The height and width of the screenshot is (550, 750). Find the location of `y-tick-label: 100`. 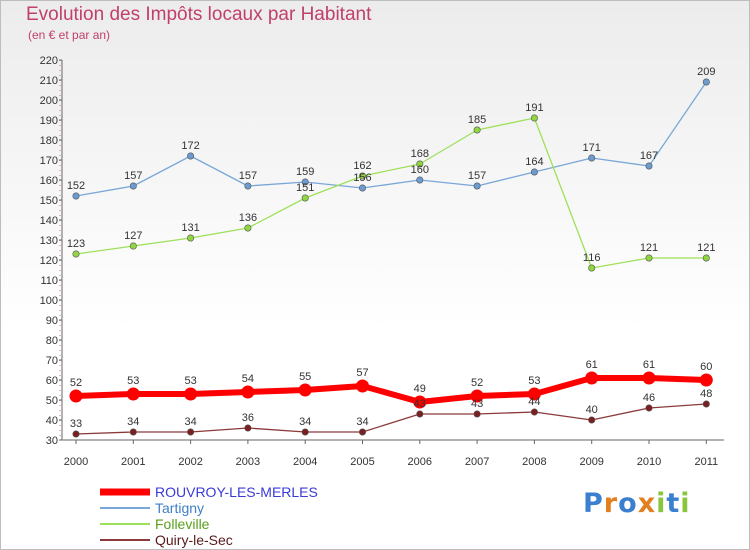

y-tick-label: 100 is located at coordinates (49, 301).